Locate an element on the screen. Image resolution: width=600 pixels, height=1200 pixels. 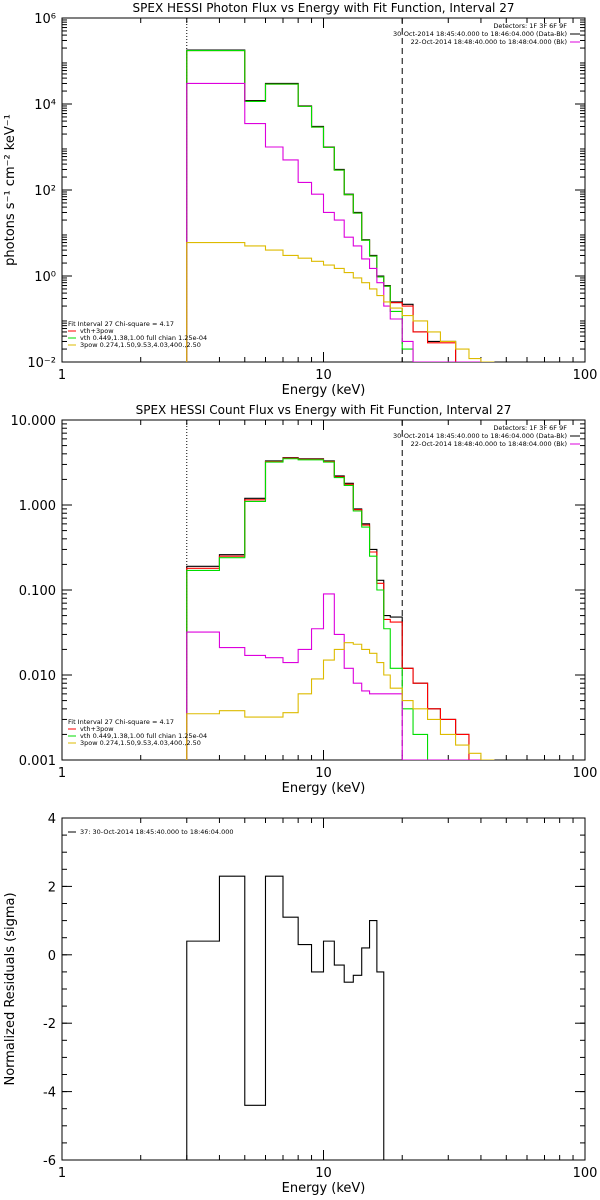
y-tick-label: 0 is located at coordinates (52, 956).